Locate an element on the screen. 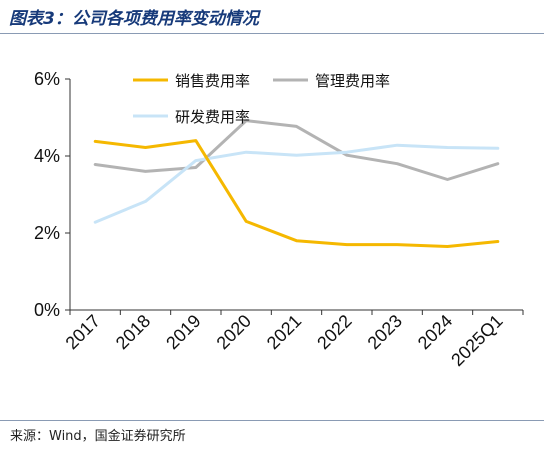 The width and height of the screenshot is (544, 450). y-tick-label: 0% is located at coordinates (47, 310).